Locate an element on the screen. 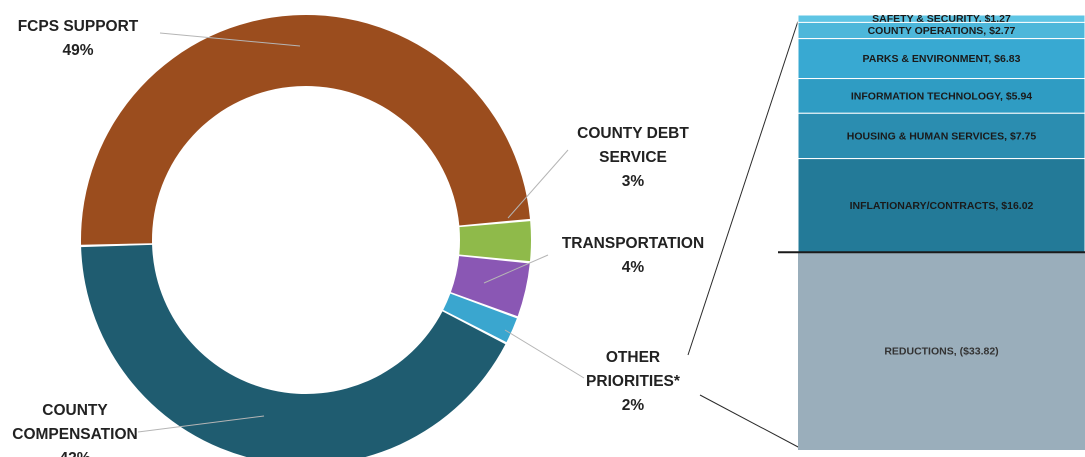  breakdown-connectors is located at coordinates (744, 231).